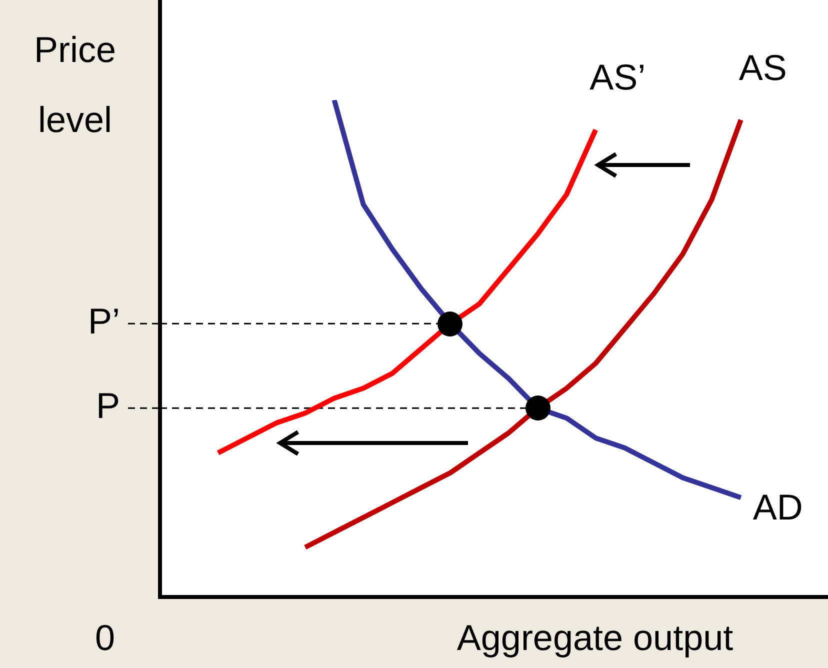  I want to click on legend-label: P’, so click(104, 321).